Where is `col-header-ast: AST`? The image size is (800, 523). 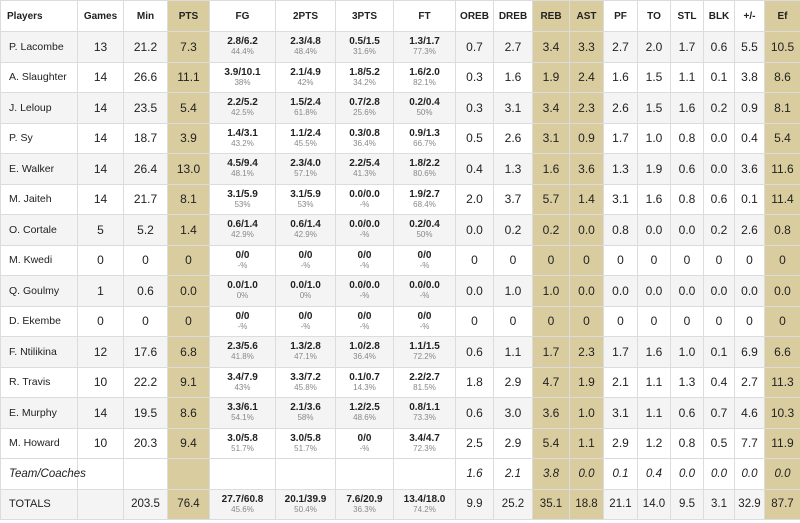 col-header-ast: AST is located at coordinates (586, 16).